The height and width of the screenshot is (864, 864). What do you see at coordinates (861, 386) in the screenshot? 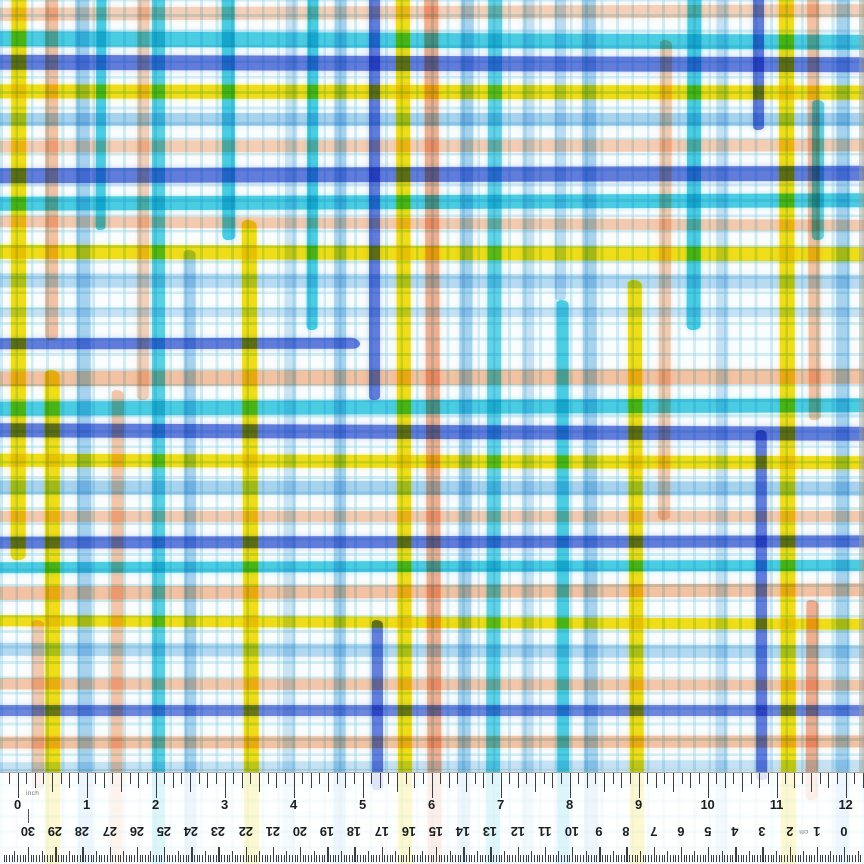
I see `fabric-right-edge` at bounding box center [861, 386].